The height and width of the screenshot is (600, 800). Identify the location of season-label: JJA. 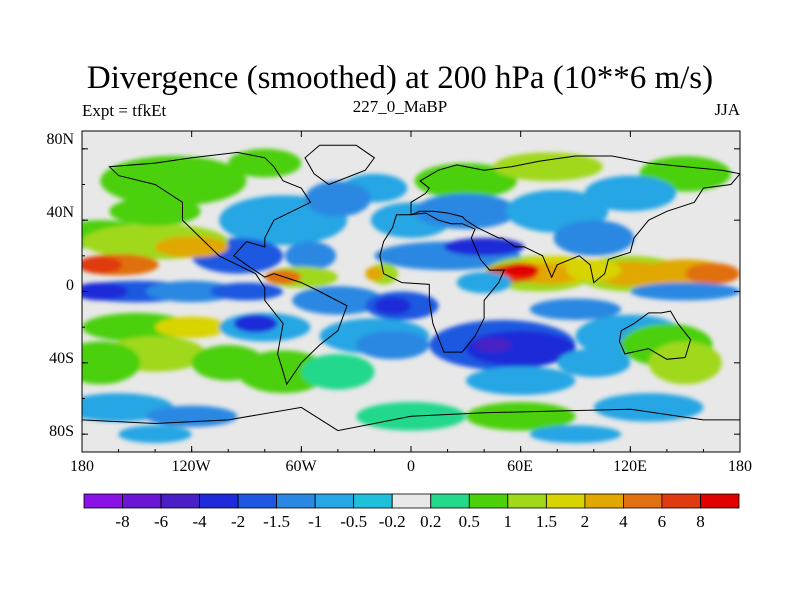
(727, 109).